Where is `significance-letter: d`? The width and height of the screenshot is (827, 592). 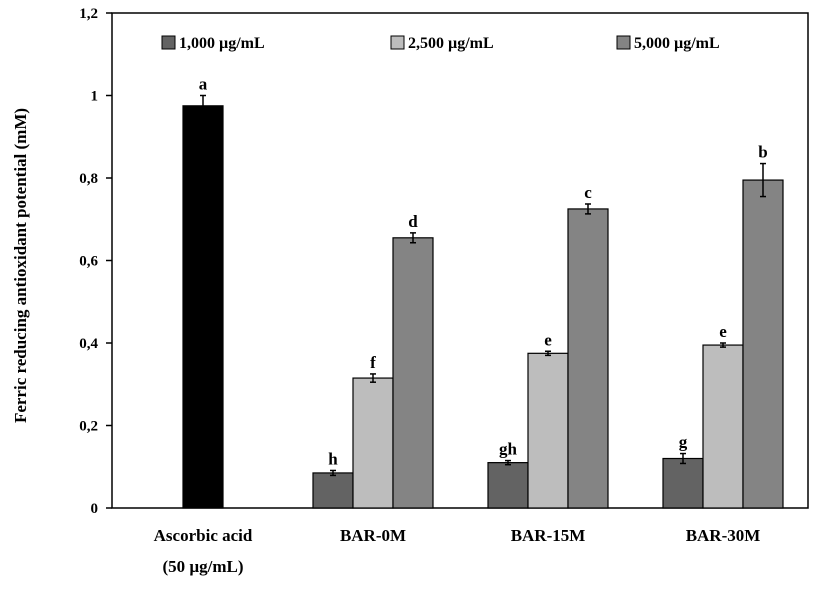 significance-letter: d is located at coordinates (413, 221).